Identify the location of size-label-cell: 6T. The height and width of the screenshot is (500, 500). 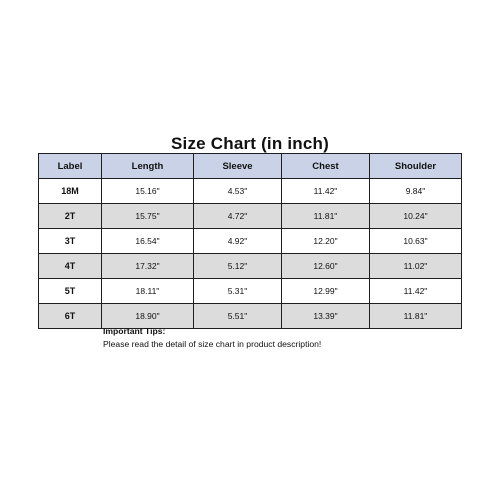
(70, 316).